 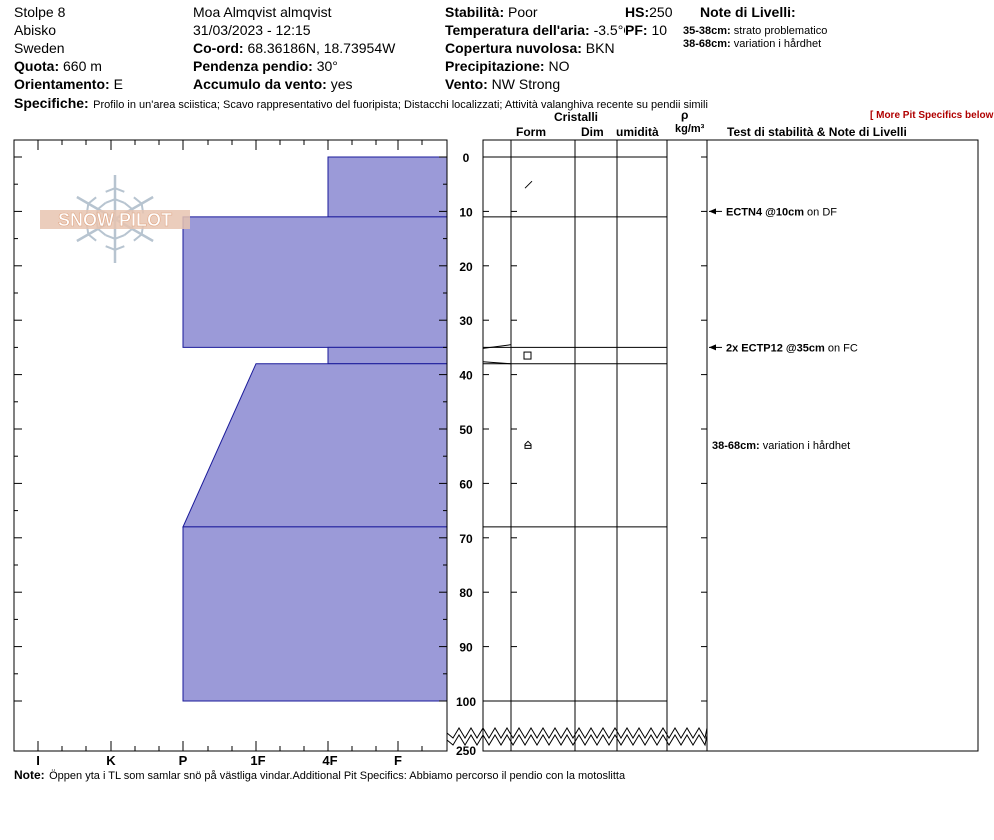 I want to click on test-label-1: 2x ECTP12 @35cm on FC, so click(x=792, y=348).